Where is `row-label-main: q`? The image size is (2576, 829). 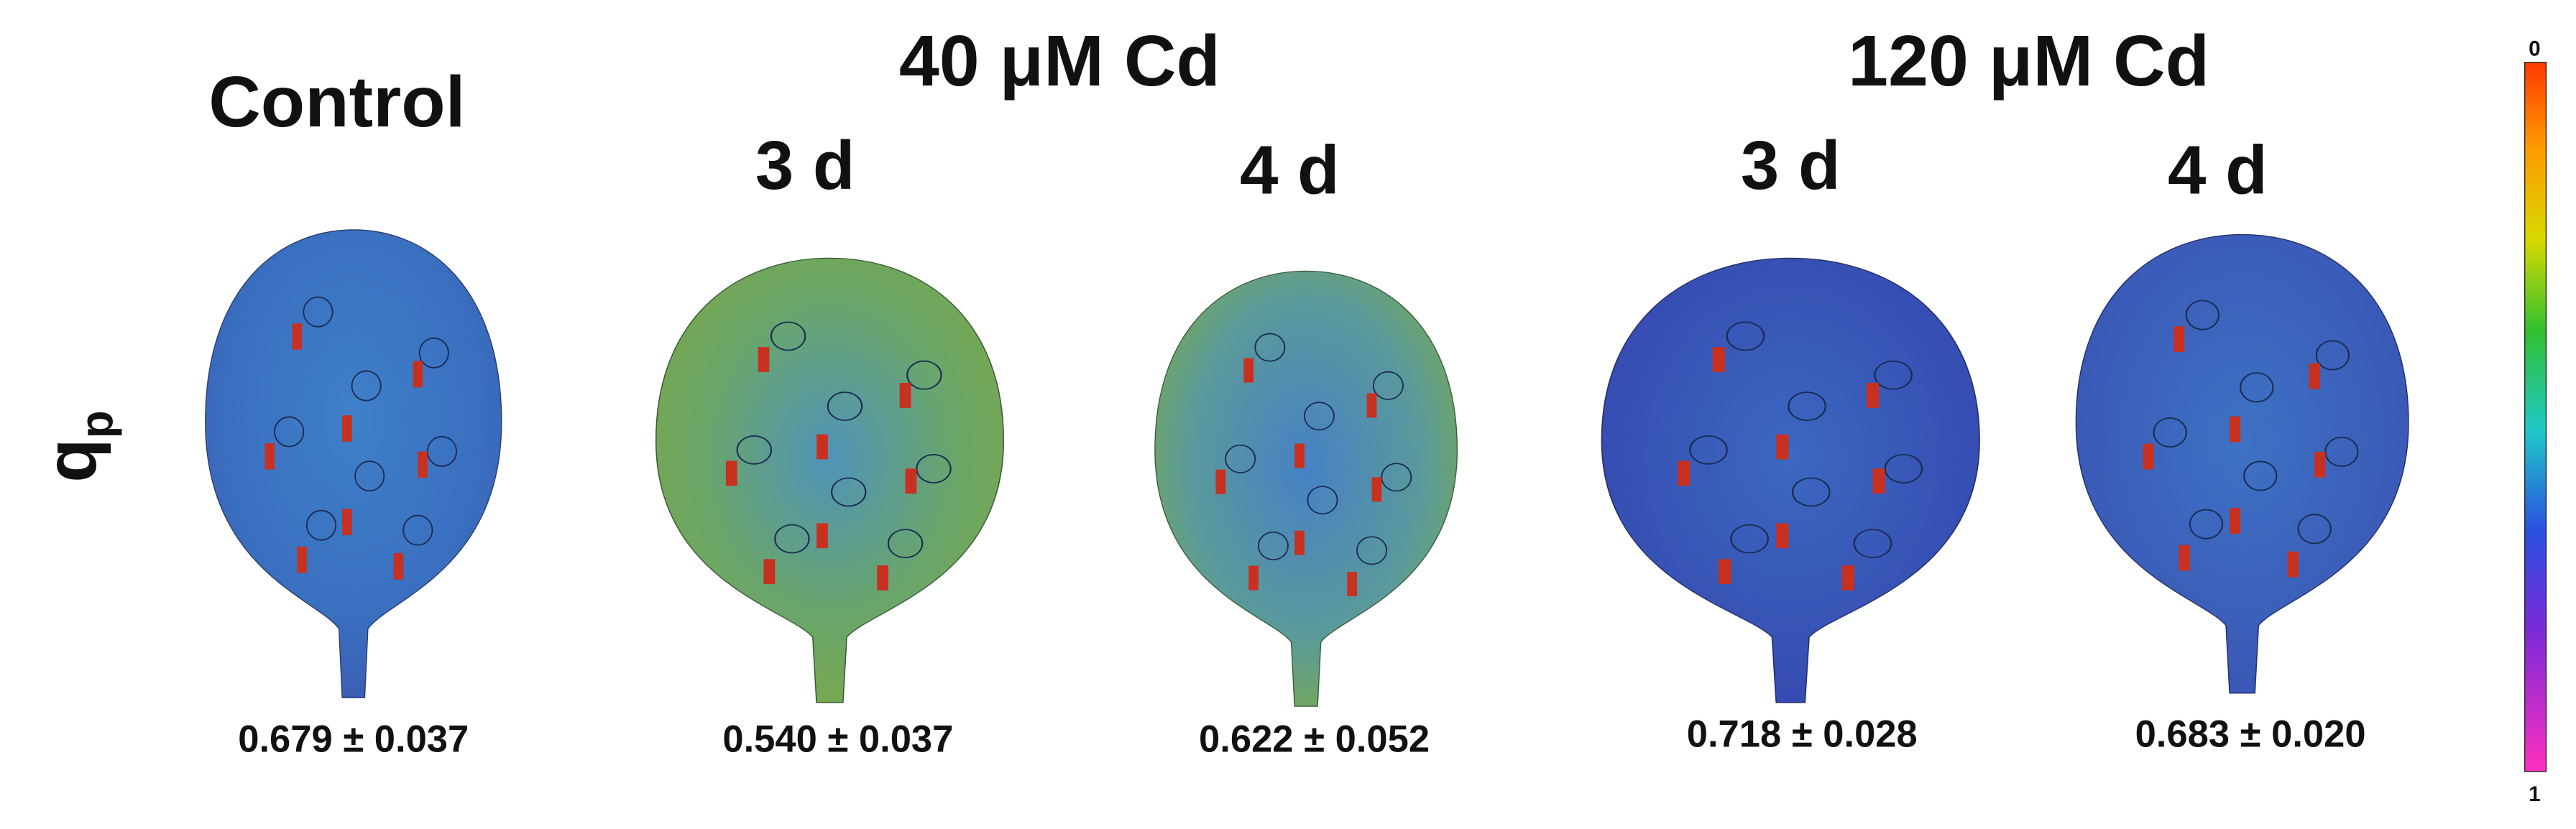 row-label-main: q is located at coordinates (71, 460).